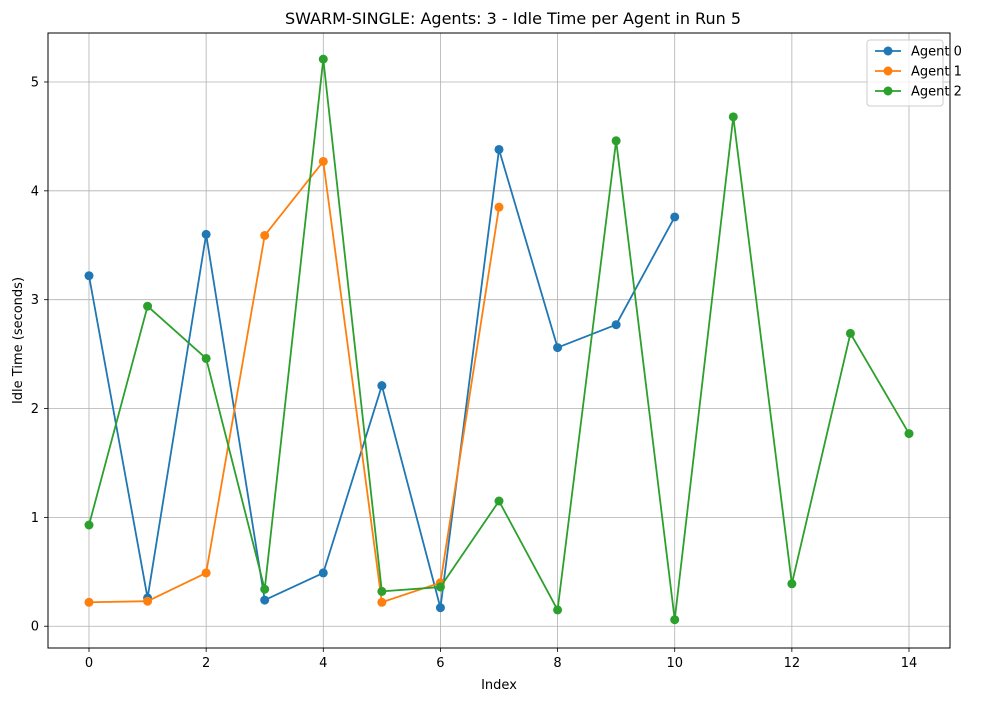 This screenshot has height=701, width=988. Describe the element at coordinates (936, 72) in the screenshot. I see `legend-label: Agent 1` at that location.